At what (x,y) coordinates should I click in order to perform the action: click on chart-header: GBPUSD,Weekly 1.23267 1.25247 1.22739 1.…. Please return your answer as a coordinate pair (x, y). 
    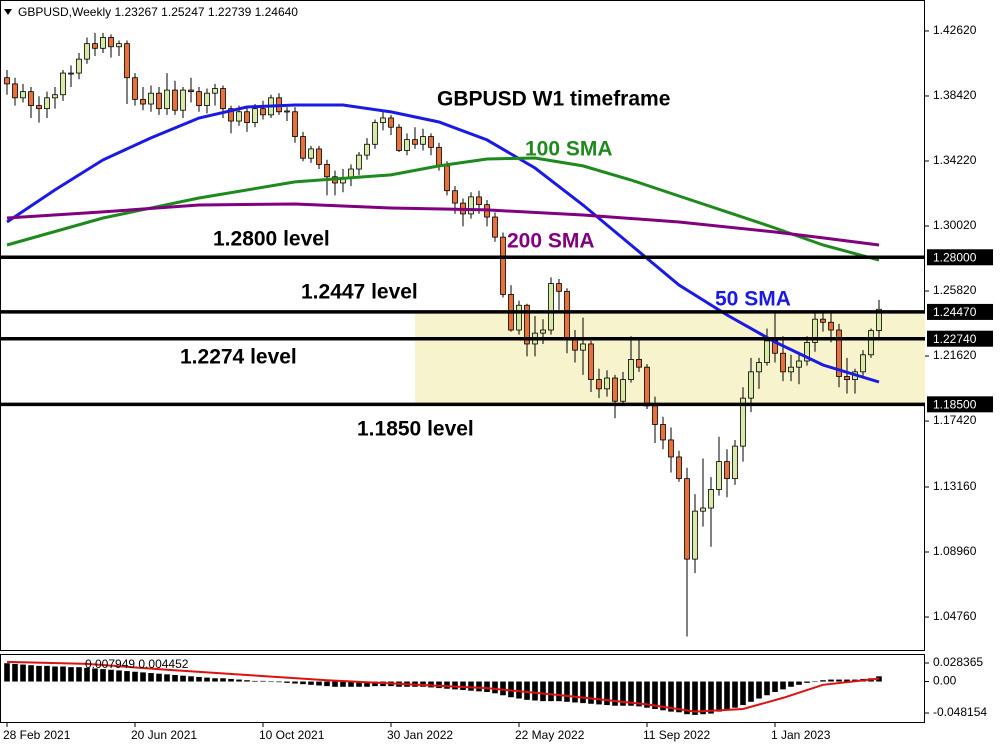
    Looking at the image, I should click on (158, 12).